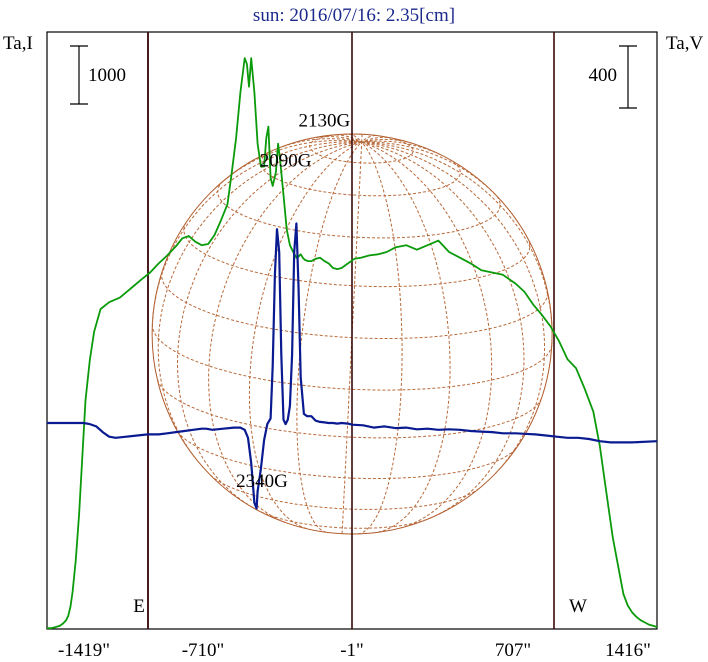  I want to click on right-scale-bar-label: 400, so click(603, 75).